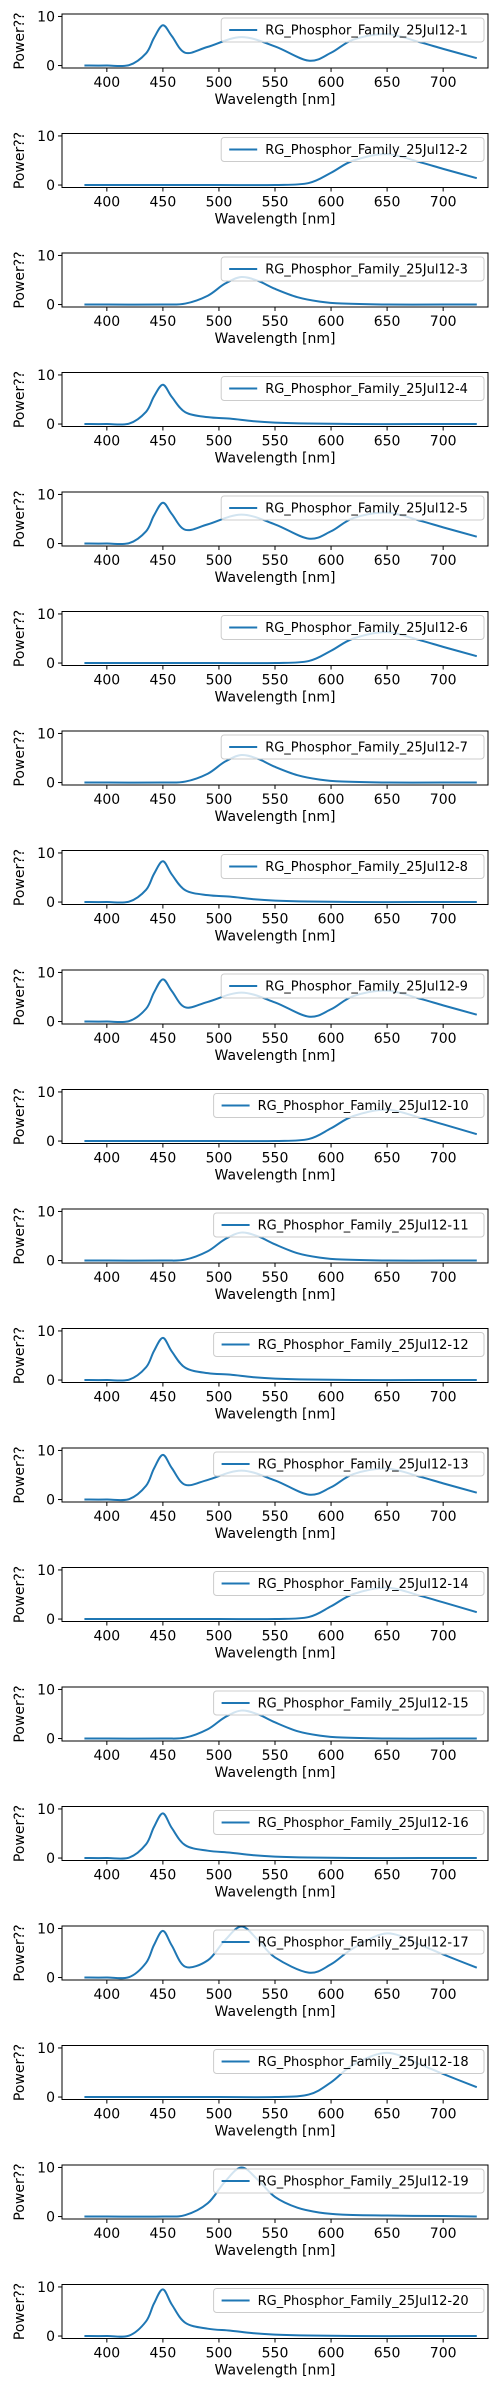 The height and width of the screenshot is (2400, 500). I want to click on legend-label: RG_Phosphor_Family_25Jul12-8, so click(366, 867).